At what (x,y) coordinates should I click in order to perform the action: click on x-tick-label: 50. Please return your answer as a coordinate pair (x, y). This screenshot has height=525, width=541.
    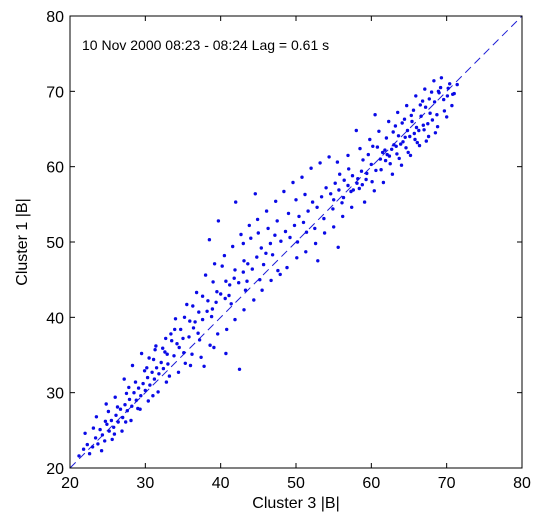
    Looking at the image, I should click on (296, 483).